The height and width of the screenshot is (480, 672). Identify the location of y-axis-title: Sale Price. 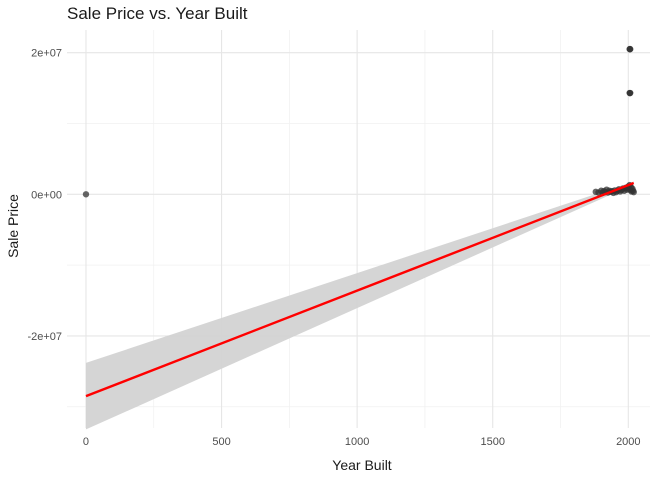
(13, 226).